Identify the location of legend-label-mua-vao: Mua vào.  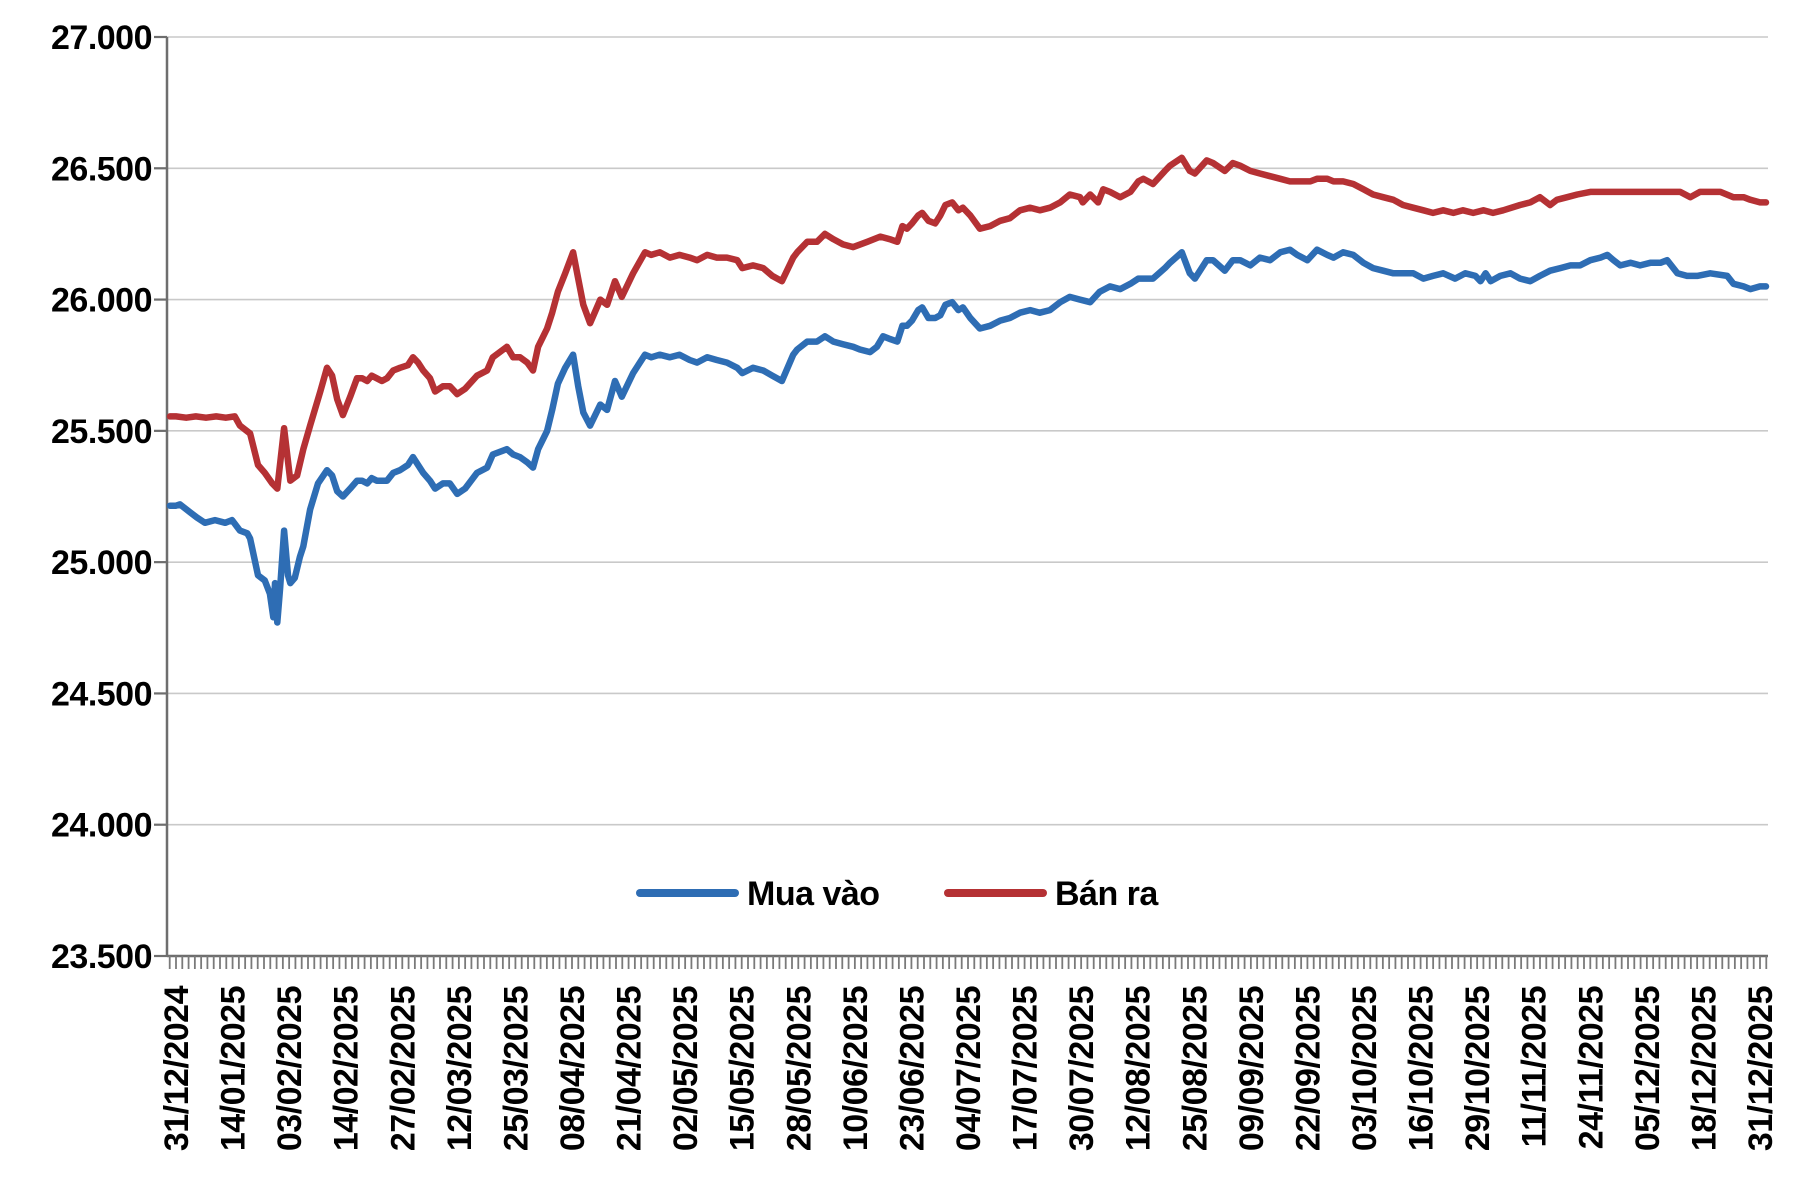
(813, 894).